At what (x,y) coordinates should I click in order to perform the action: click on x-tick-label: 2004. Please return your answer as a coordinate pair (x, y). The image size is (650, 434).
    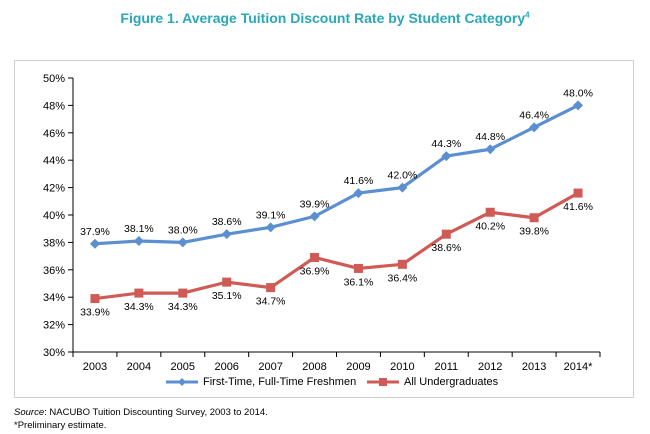
    Looking at the image, I should click on (139, 367).